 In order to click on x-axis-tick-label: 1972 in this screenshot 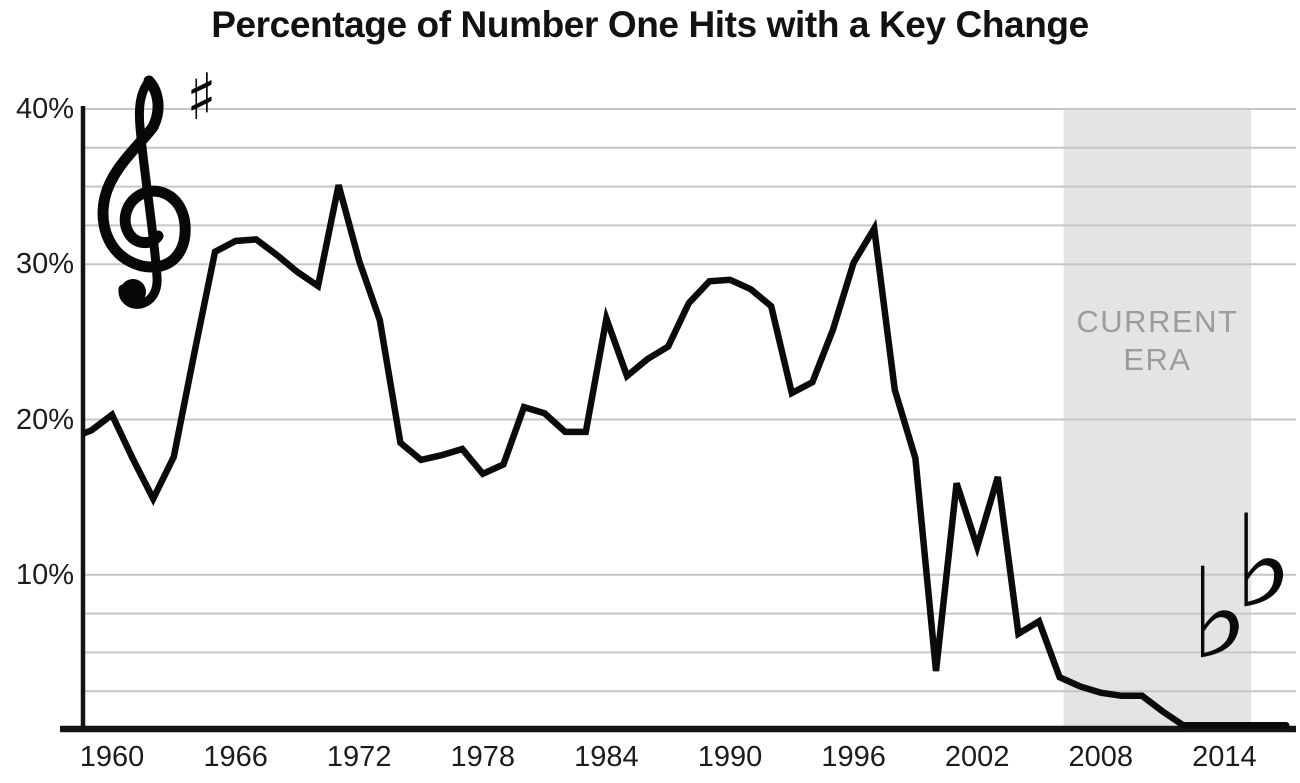, I will do `click(359, 757)`.